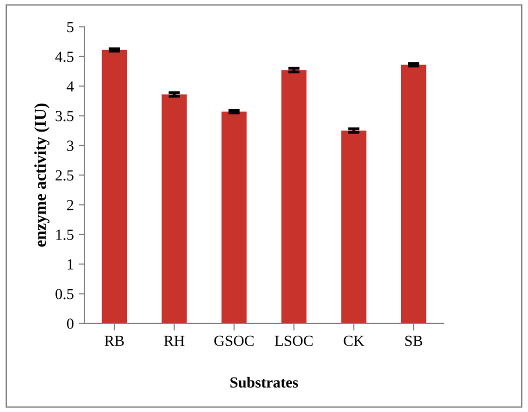 Image resolution: width=528 pixels, height=412 pixels. Describe the element at coordinates (70, 86) in the screenshot. I see `y-tick-label: 4` at that location.